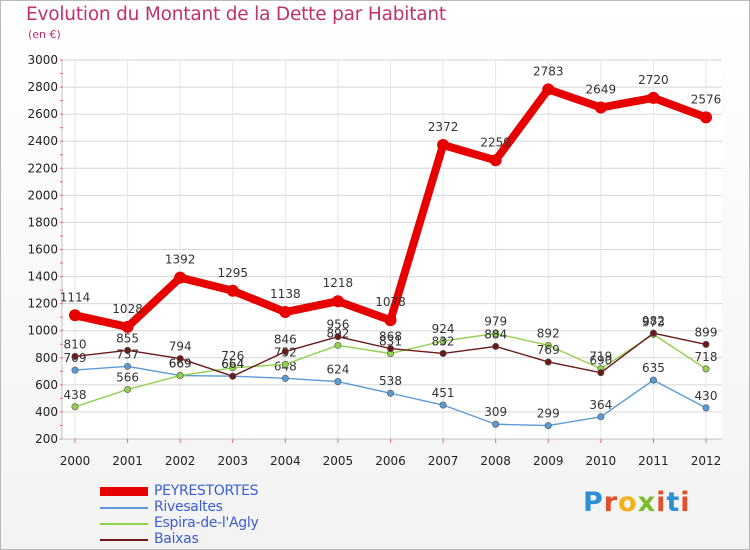 Image resolution: width=750 pixels, height=550 pixels. I want to click on data-label: 892, so click(548, 333).